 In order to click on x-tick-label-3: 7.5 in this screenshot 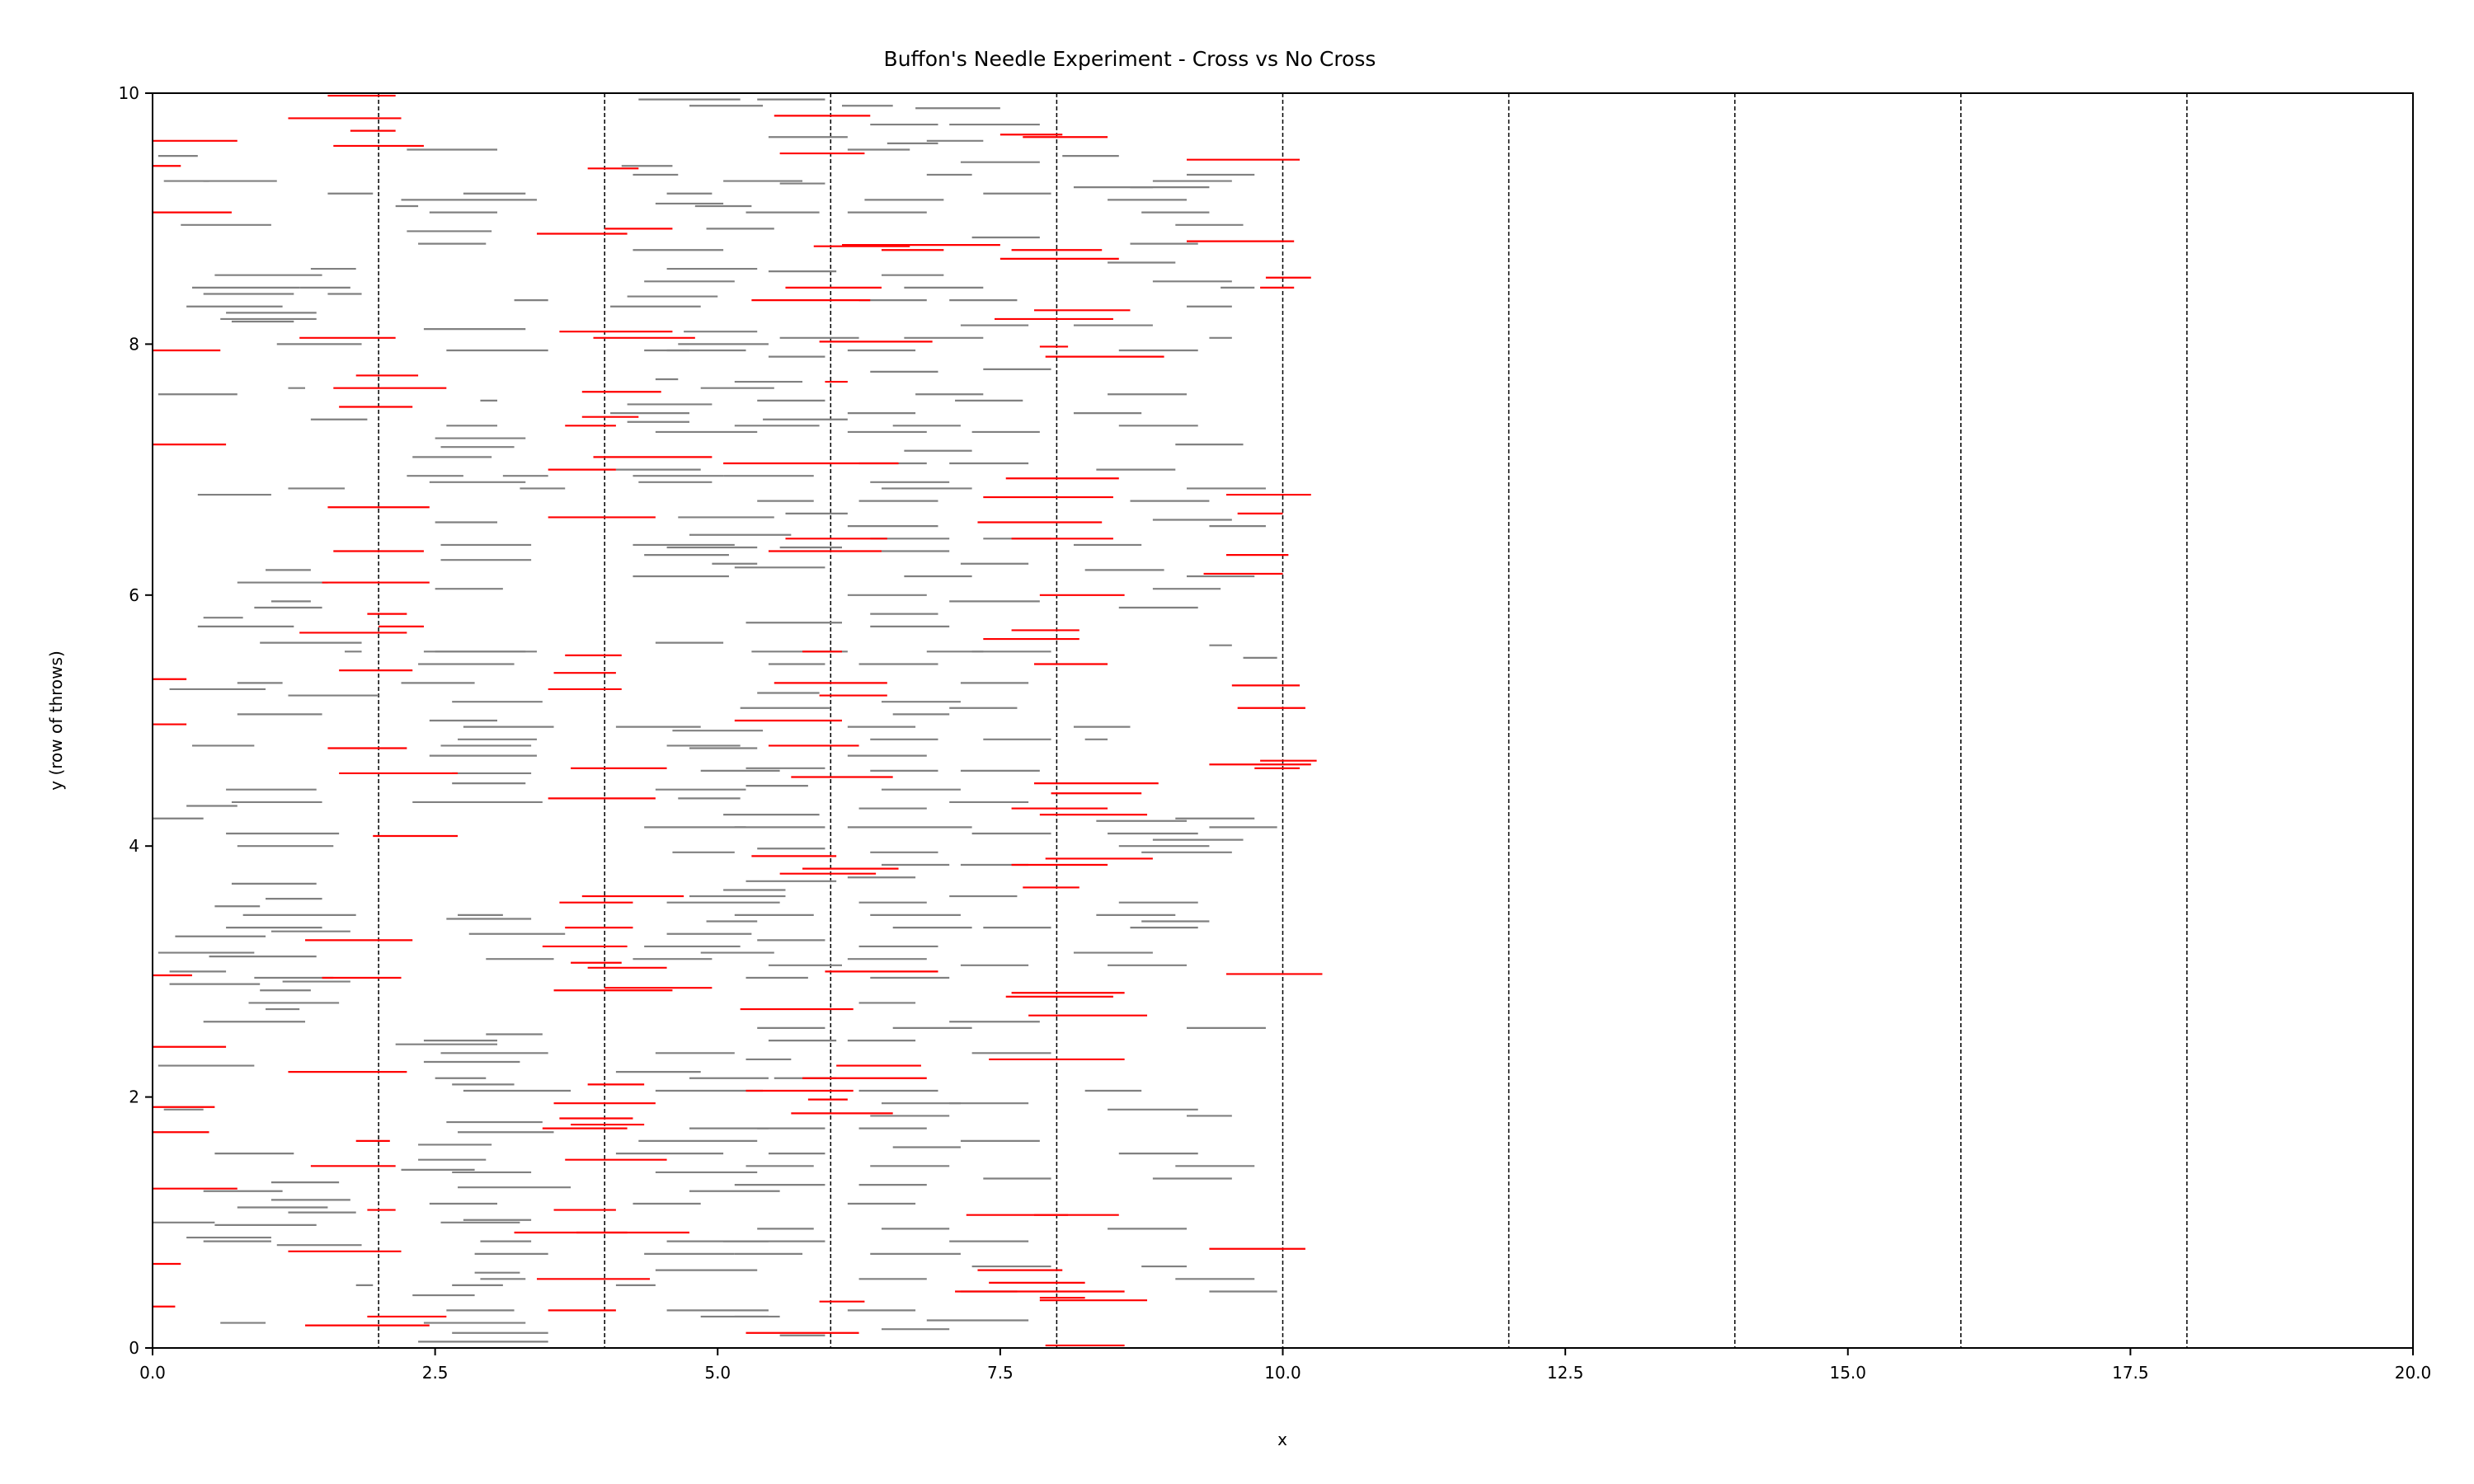, I will do `click(1000, 1373)`.